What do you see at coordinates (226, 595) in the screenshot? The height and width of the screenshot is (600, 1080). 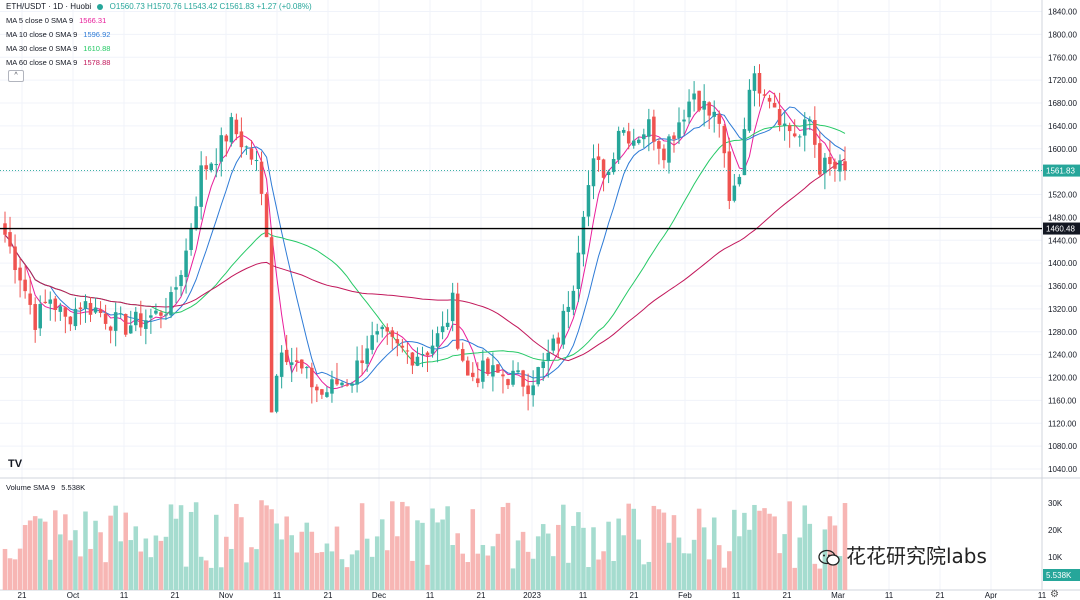 I see `x-tick-label: Nov` at bounding box center [226, 595].